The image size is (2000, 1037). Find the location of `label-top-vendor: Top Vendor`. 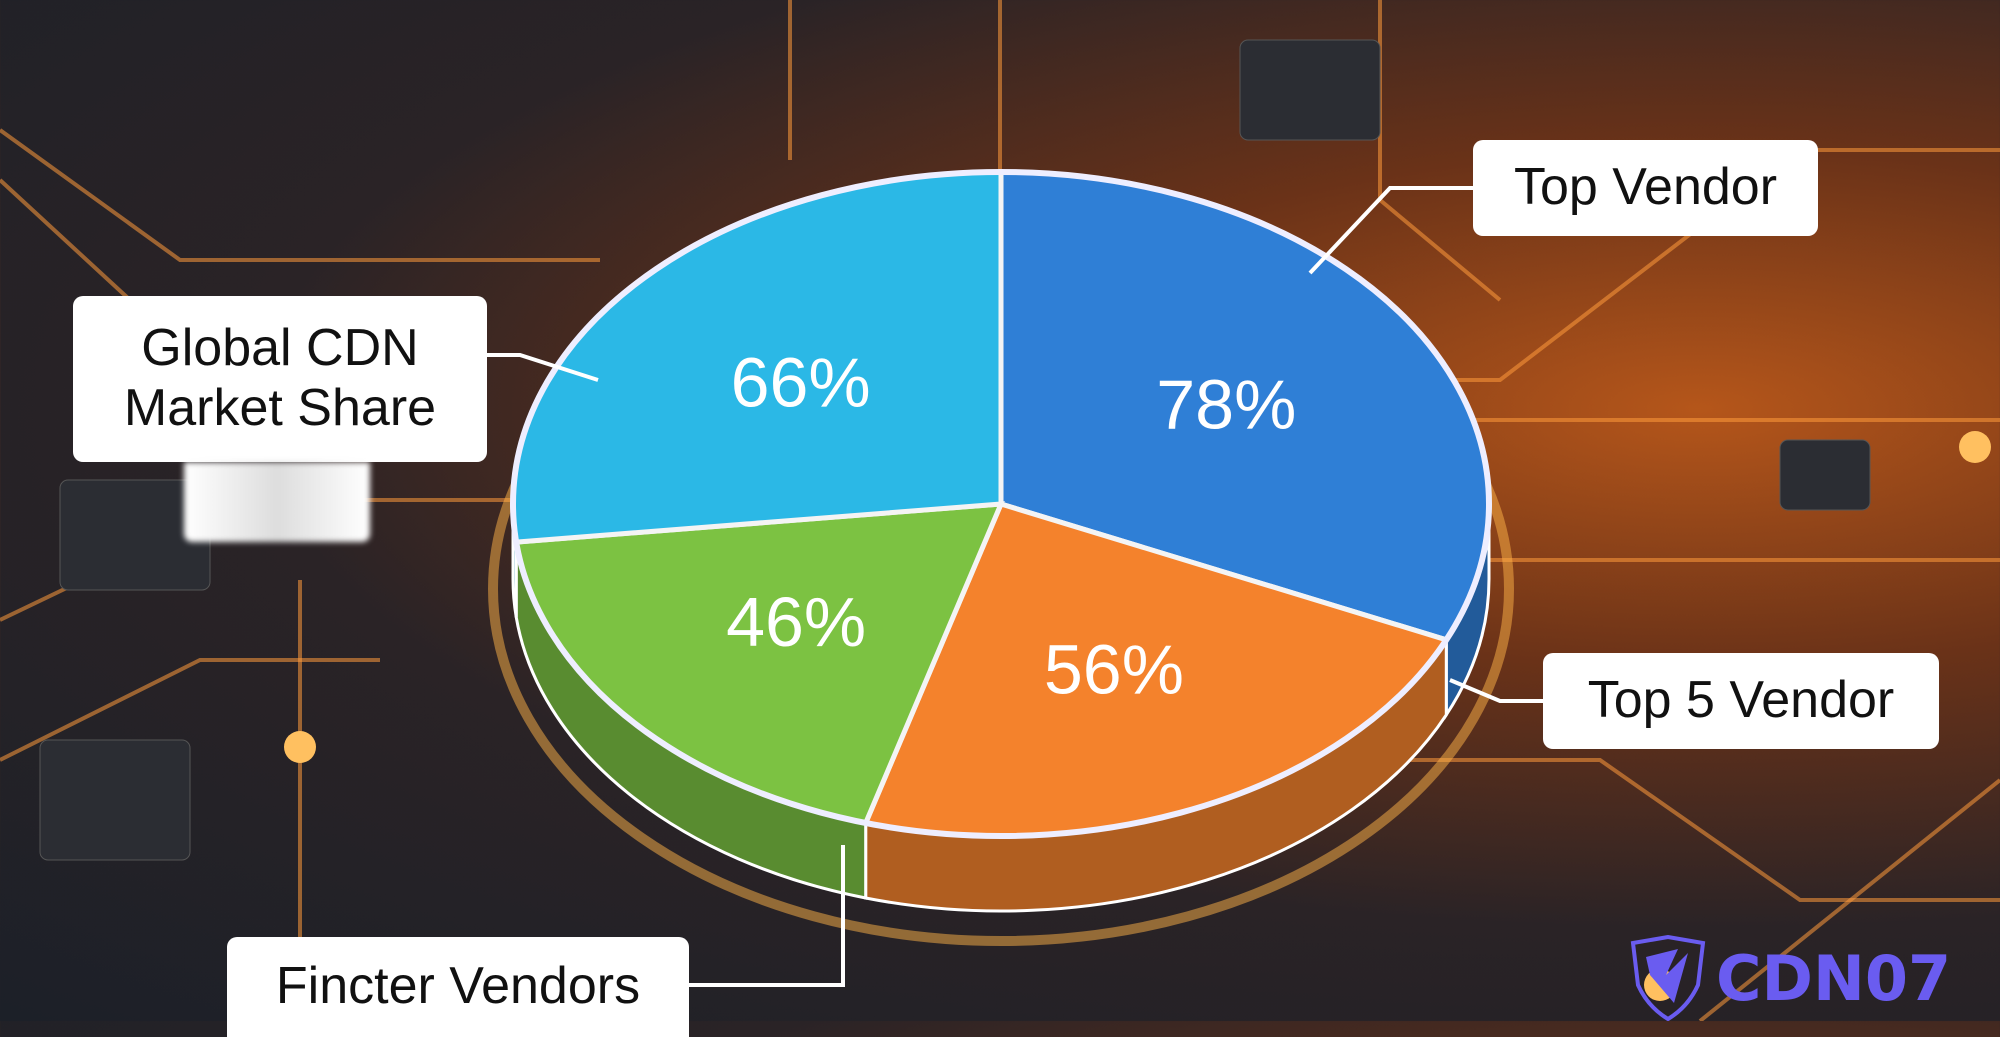

label-top-vendor: Top Vendor is located at coordinates (1645, 188).